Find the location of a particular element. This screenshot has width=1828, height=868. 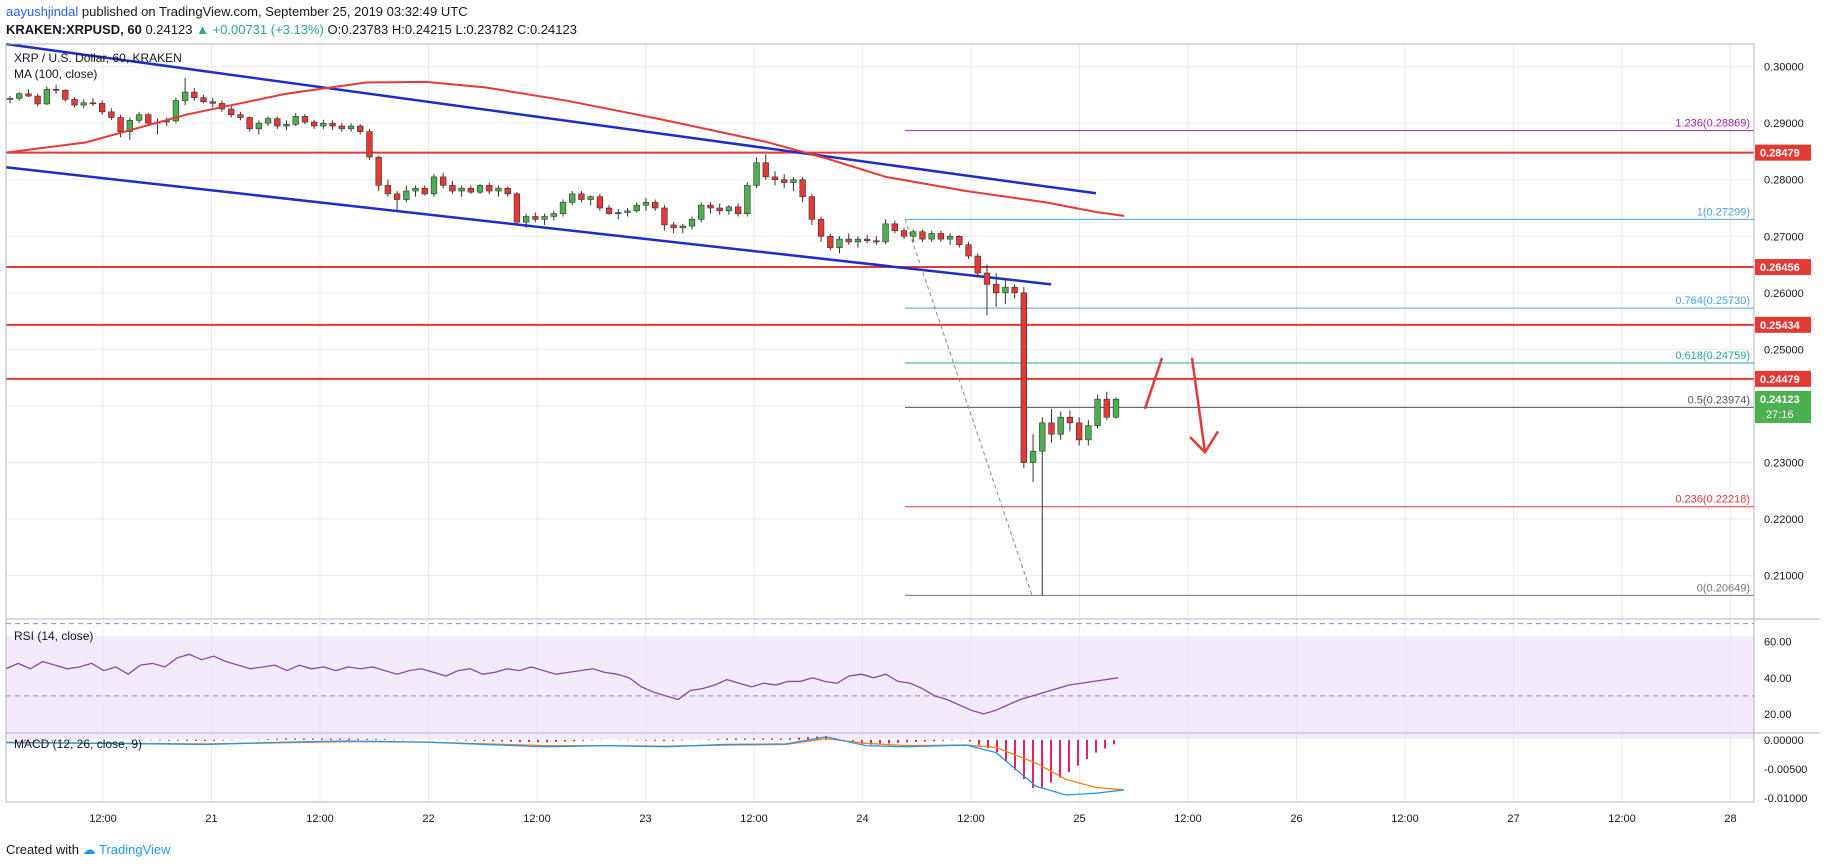

tradingview-link: TradingView is located at coordinates (135, 849).